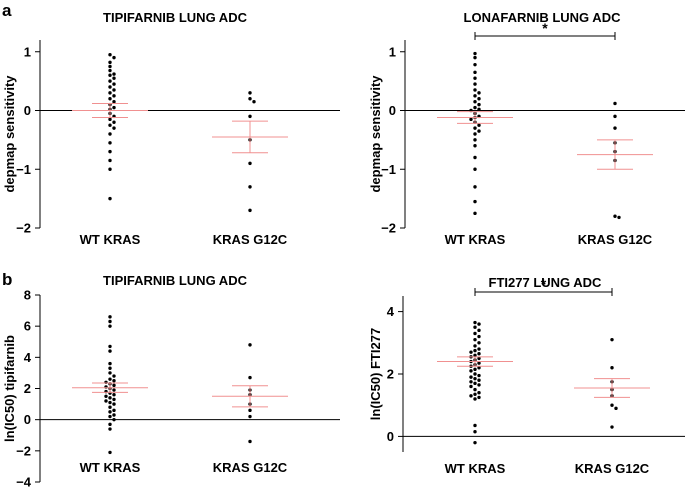 The image size is (685, 493). Describe the element at coordinates (390, 436) in the screenshot. I see `y-tick-label: 0` at that location.